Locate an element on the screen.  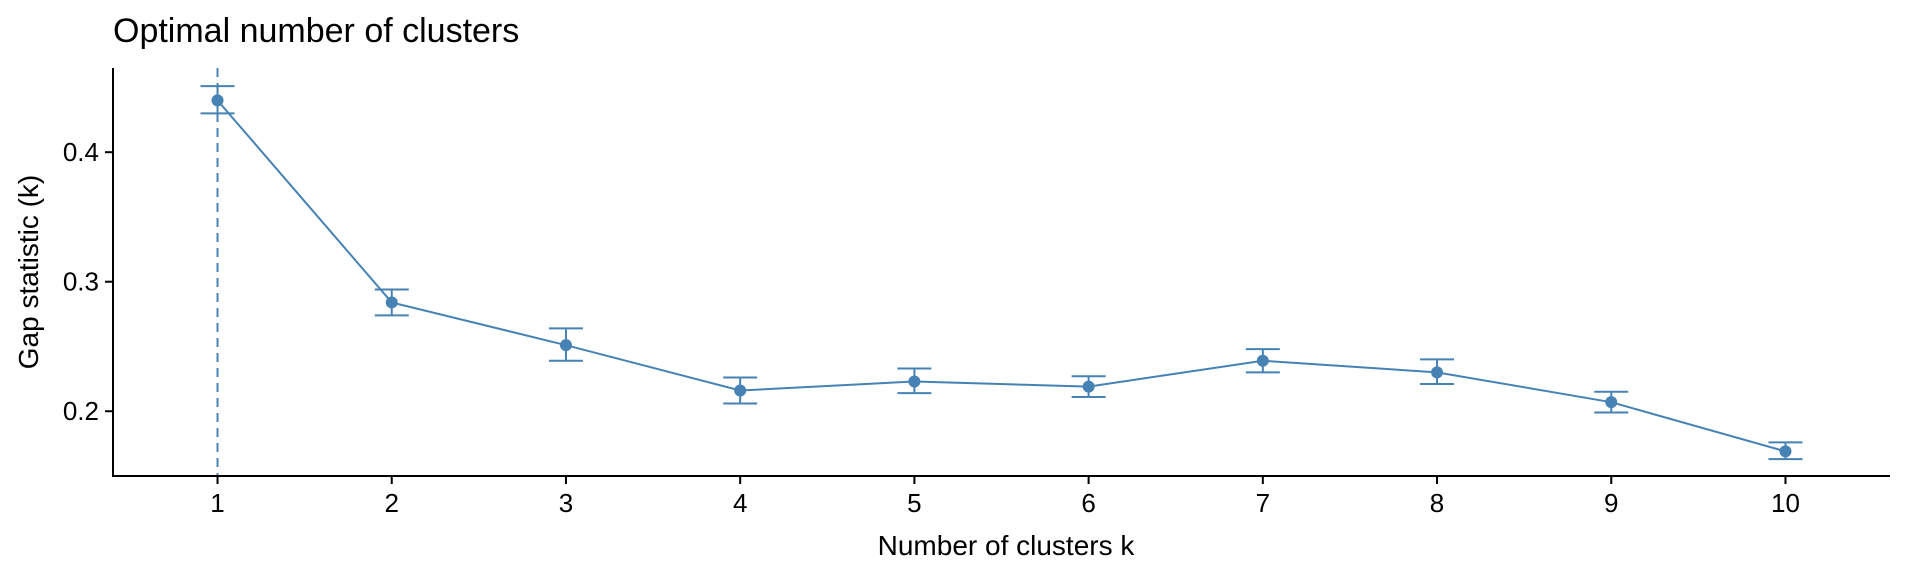
x-tick-label: 7 is located at coordinates (1263, 503).